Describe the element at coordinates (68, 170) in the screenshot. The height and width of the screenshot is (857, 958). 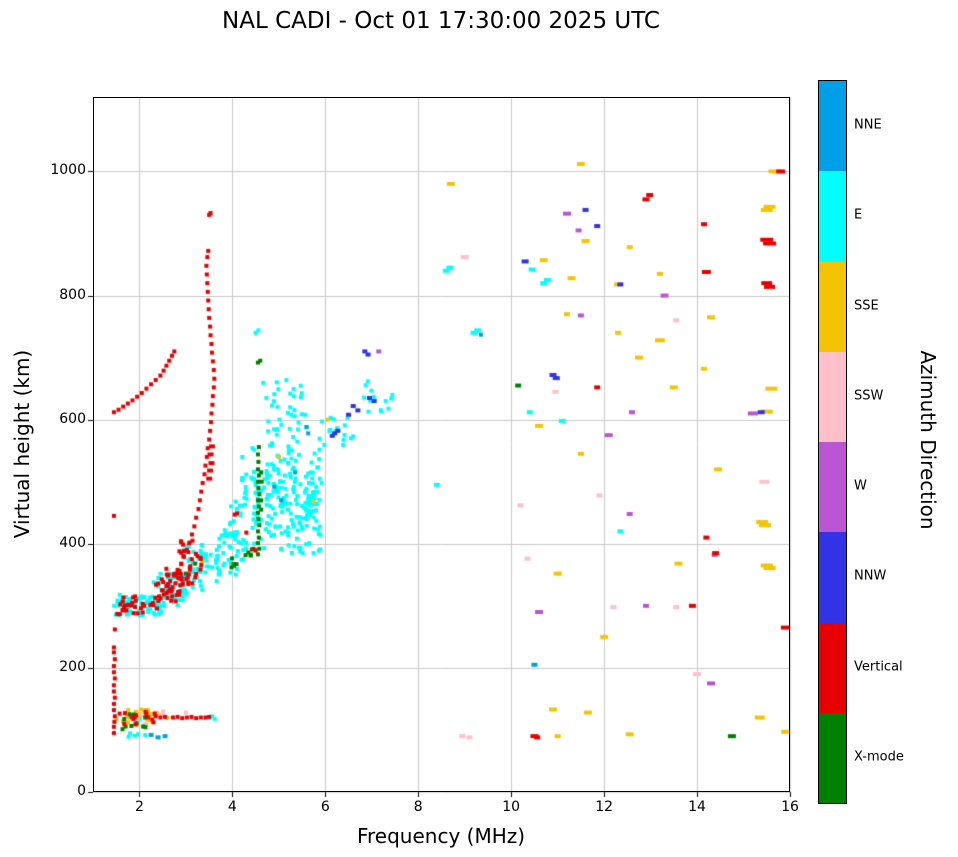
I see `y-tick-label: 1000` at that location.